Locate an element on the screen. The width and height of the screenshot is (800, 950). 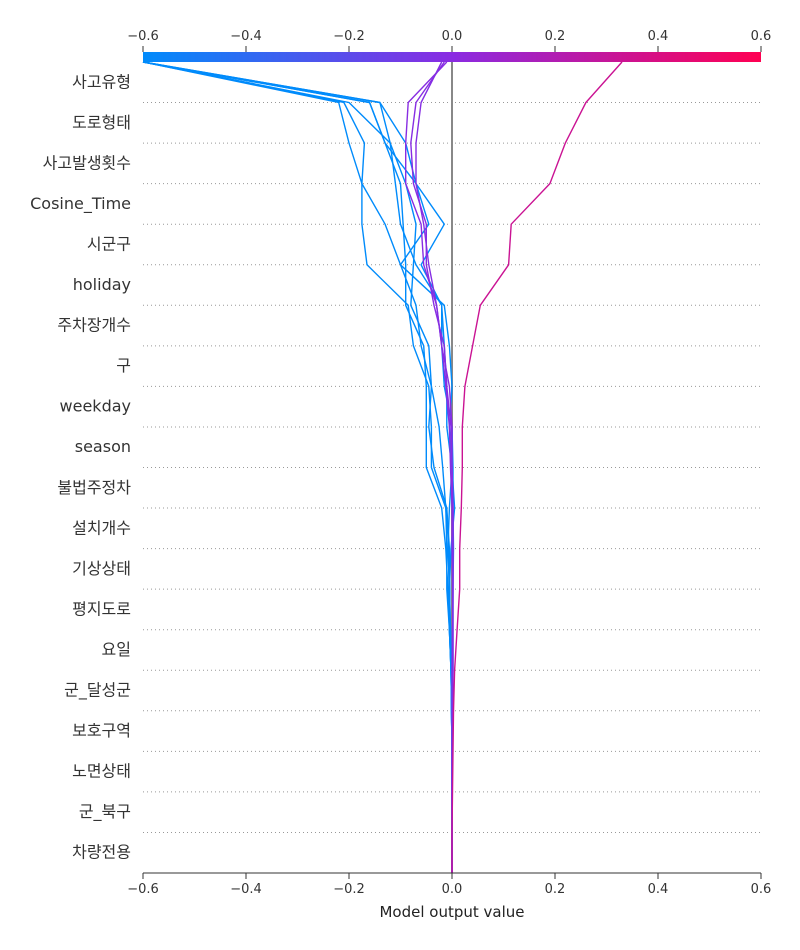
feature-label: 불법주정차 is located at coordinates (94, 487).